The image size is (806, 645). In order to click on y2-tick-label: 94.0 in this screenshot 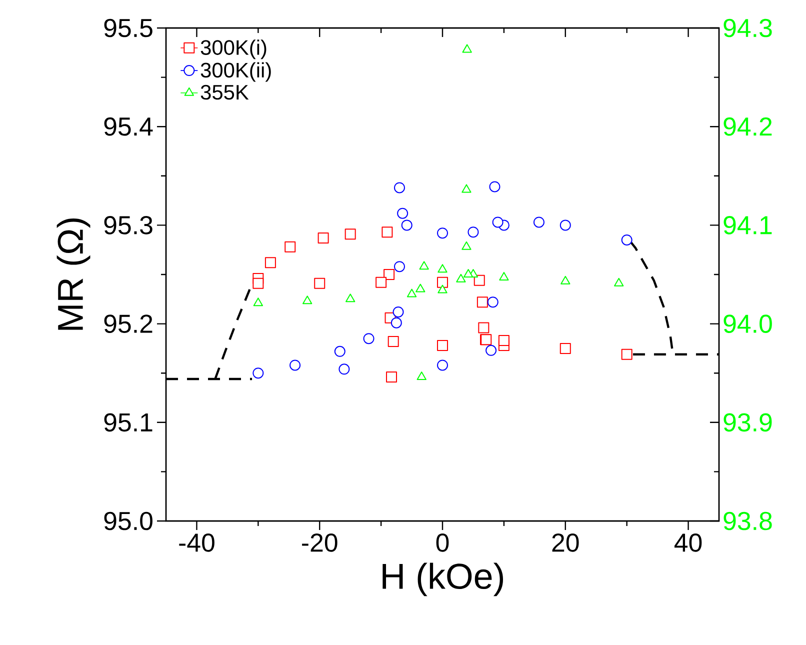, I will do `click(748, 323)`.